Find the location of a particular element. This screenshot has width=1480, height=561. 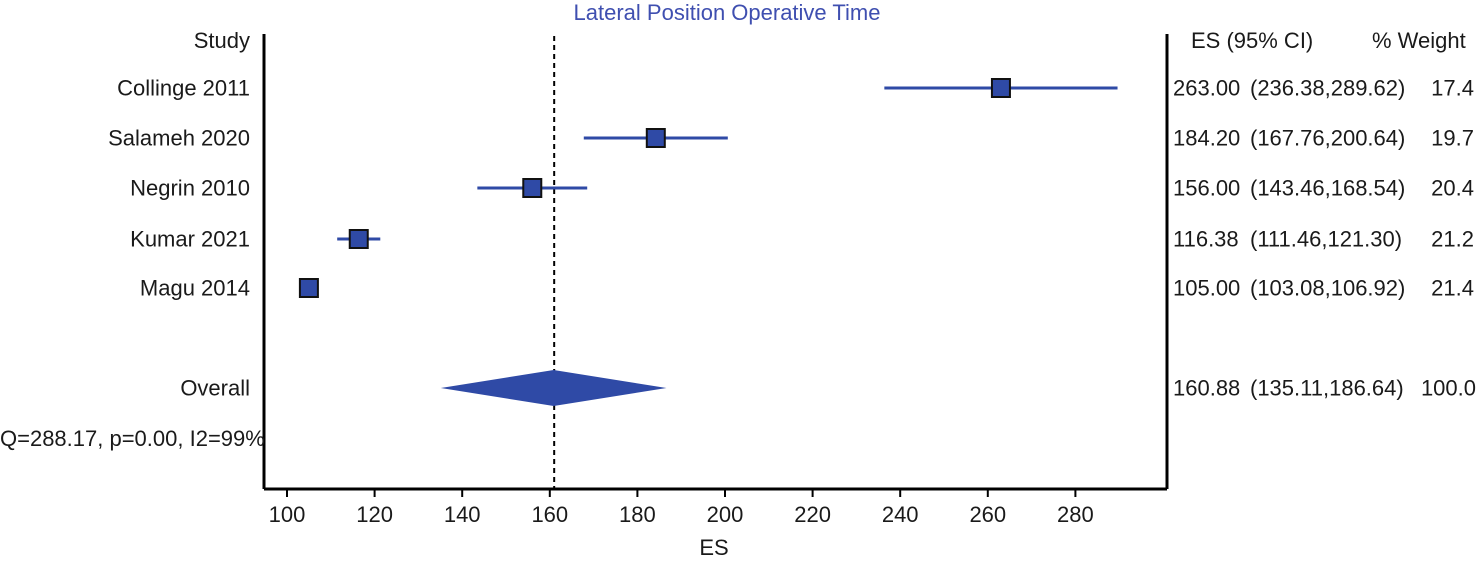

overall-ci-value: (135.11,186.64) is located at coordinates (1327, 388).